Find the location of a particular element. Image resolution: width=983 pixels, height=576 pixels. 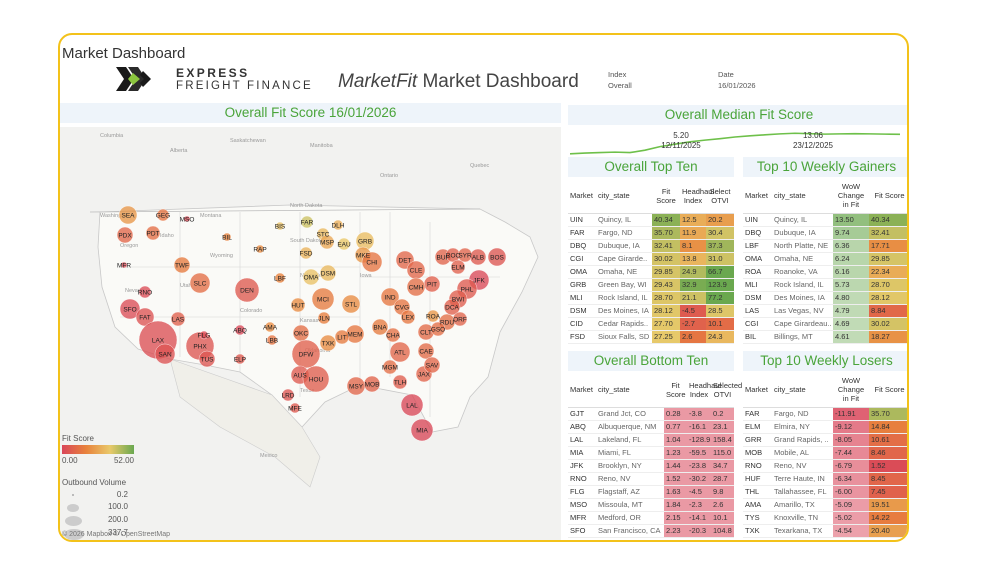

table-row: OMA Omaha, NE 29.85 24.9 66.7 is located at coordinates (651, 272).